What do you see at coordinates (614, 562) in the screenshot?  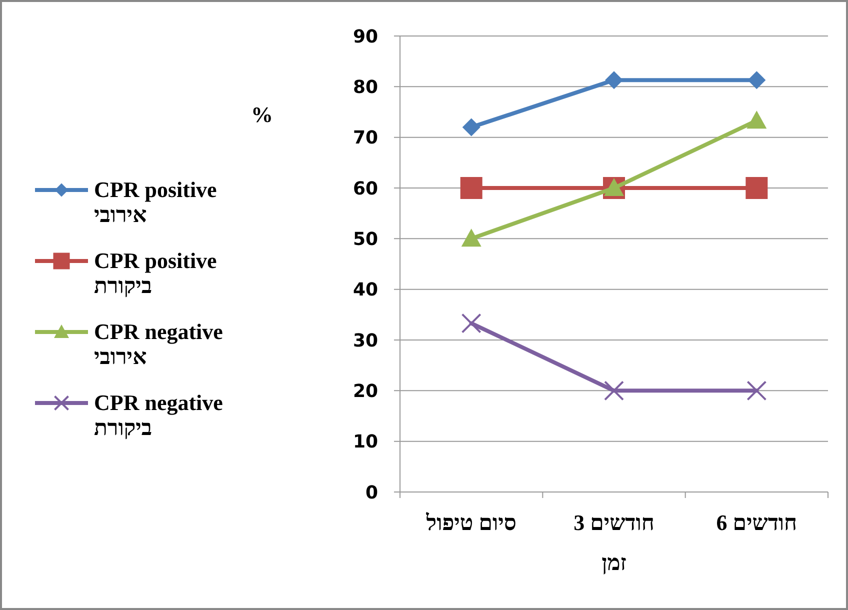 I see `x-axis-title: זמן` at bounding box center [614, 562].